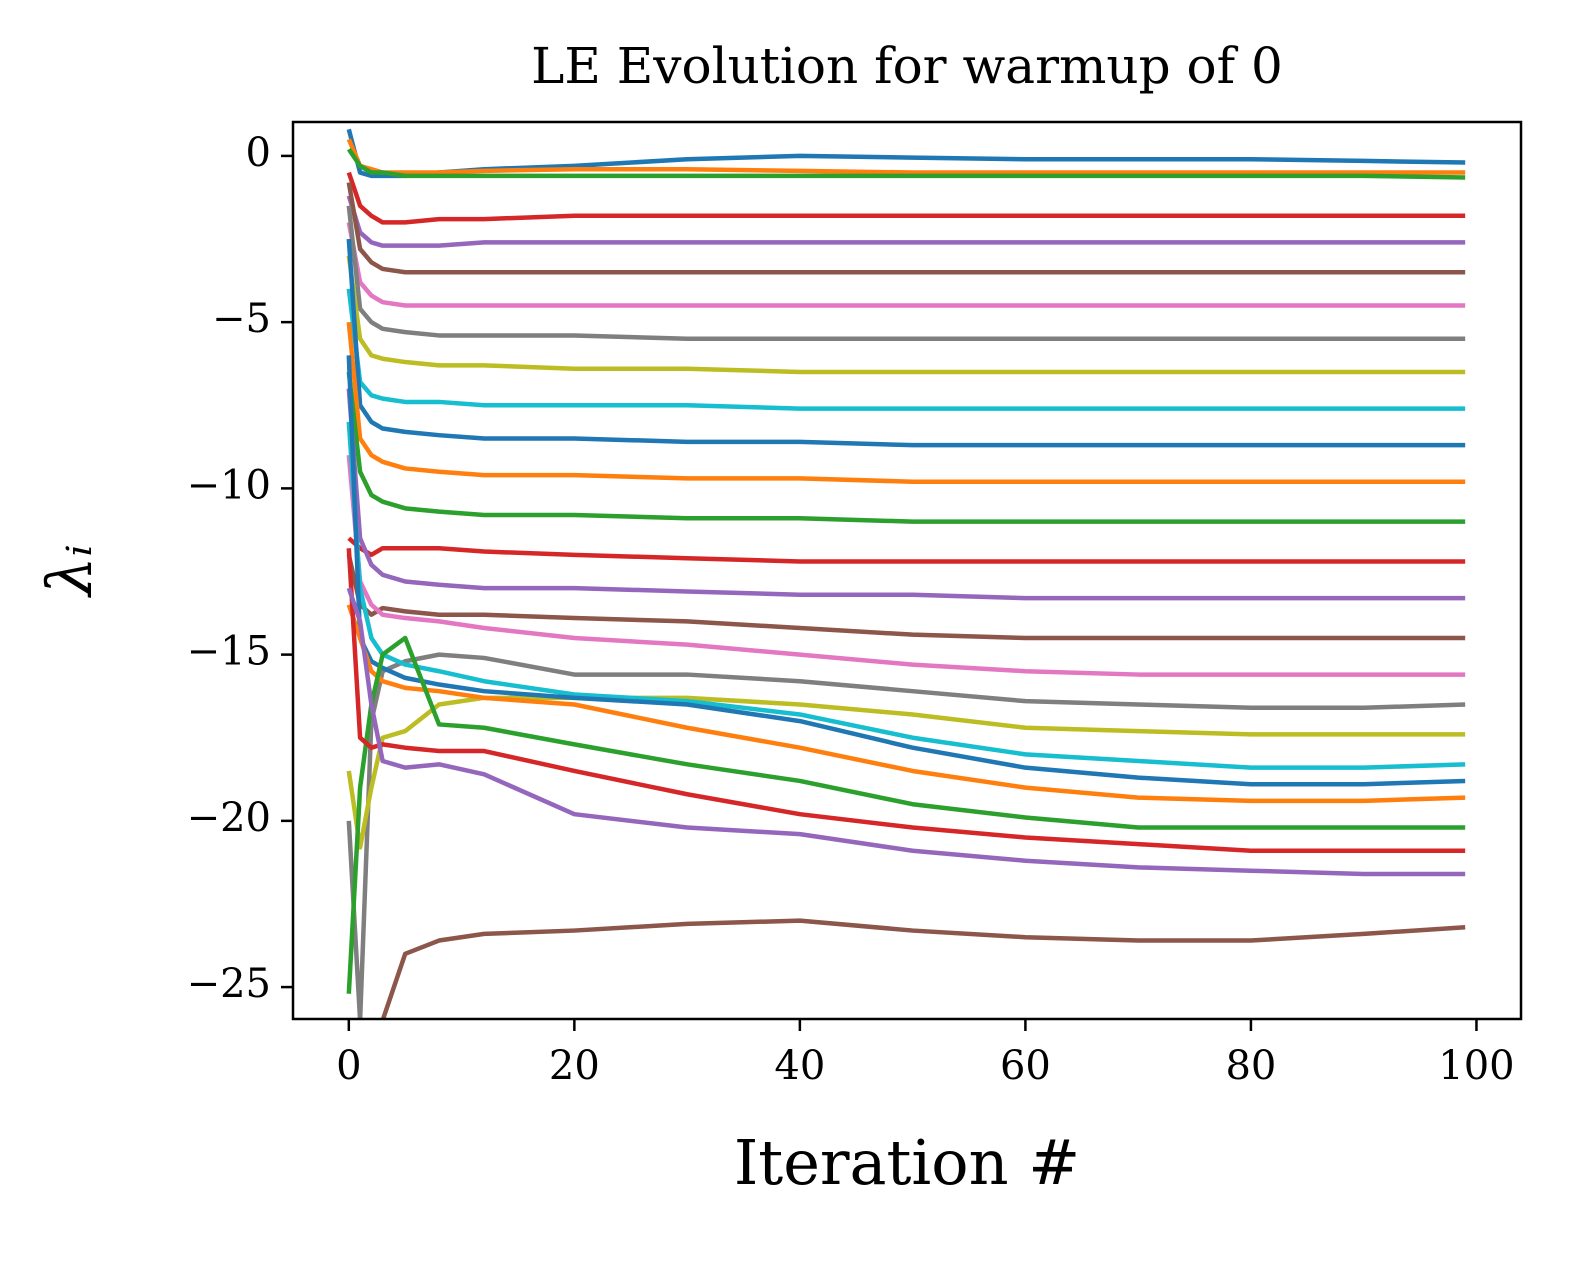  What do you see at coordinates (229, 818) in the screenshot?
I see `y-tick-label: −20` at bounding box center [229, 818].